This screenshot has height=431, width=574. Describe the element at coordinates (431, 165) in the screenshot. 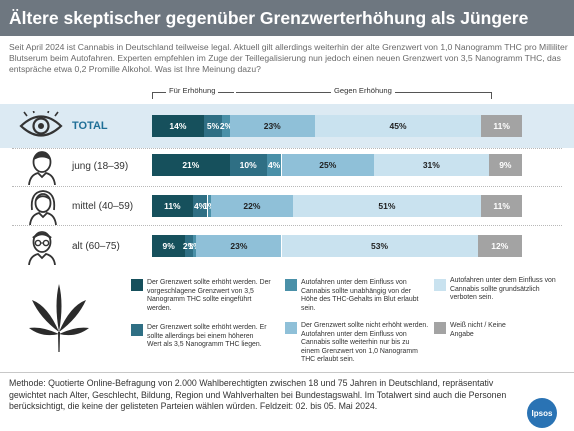

I see `segment-ban: 31%` at that location.